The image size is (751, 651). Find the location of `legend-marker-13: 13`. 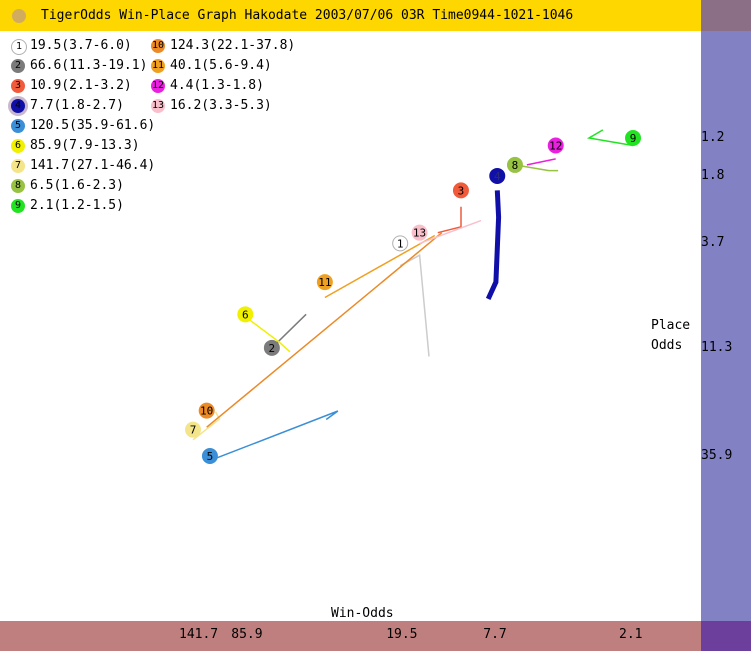

legend-marker-13: 13 is located at coordinates (158, 106).